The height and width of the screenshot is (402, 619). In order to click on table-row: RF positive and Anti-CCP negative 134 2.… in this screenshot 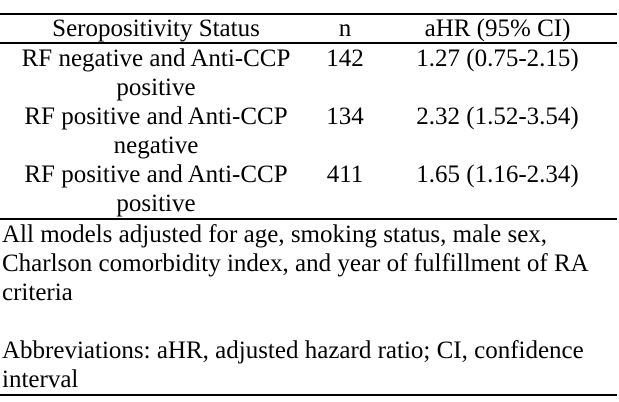, I will do `click(308, 131)`.